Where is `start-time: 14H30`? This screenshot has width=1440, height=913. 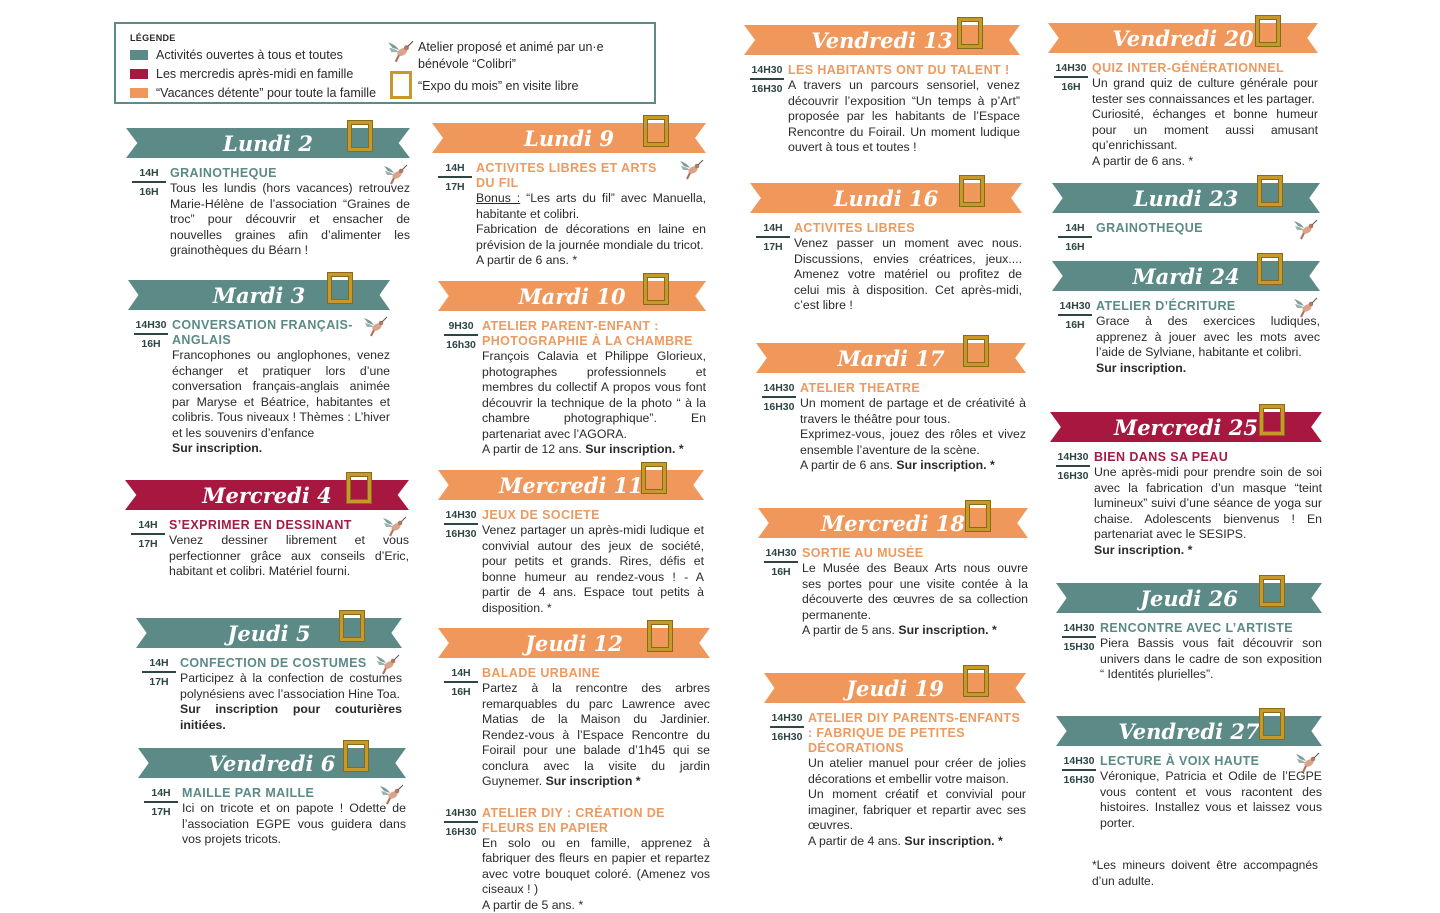
start-time: 14H30 is located at coordinates (1075, 307).